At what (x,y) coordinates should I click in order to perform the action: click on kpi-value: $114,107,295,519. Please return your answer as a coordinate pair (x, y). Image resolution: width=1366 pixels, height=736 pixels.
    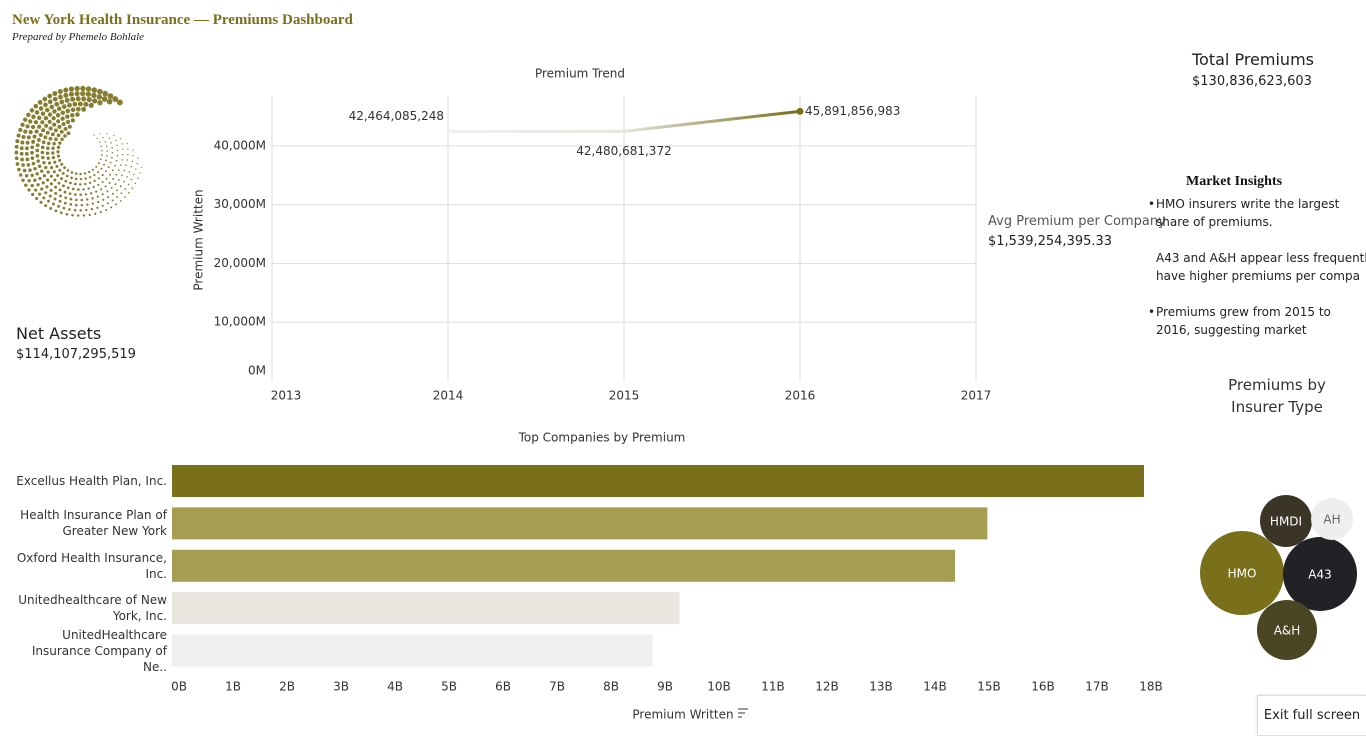
    Looking at the image, I should click on (76, 354).